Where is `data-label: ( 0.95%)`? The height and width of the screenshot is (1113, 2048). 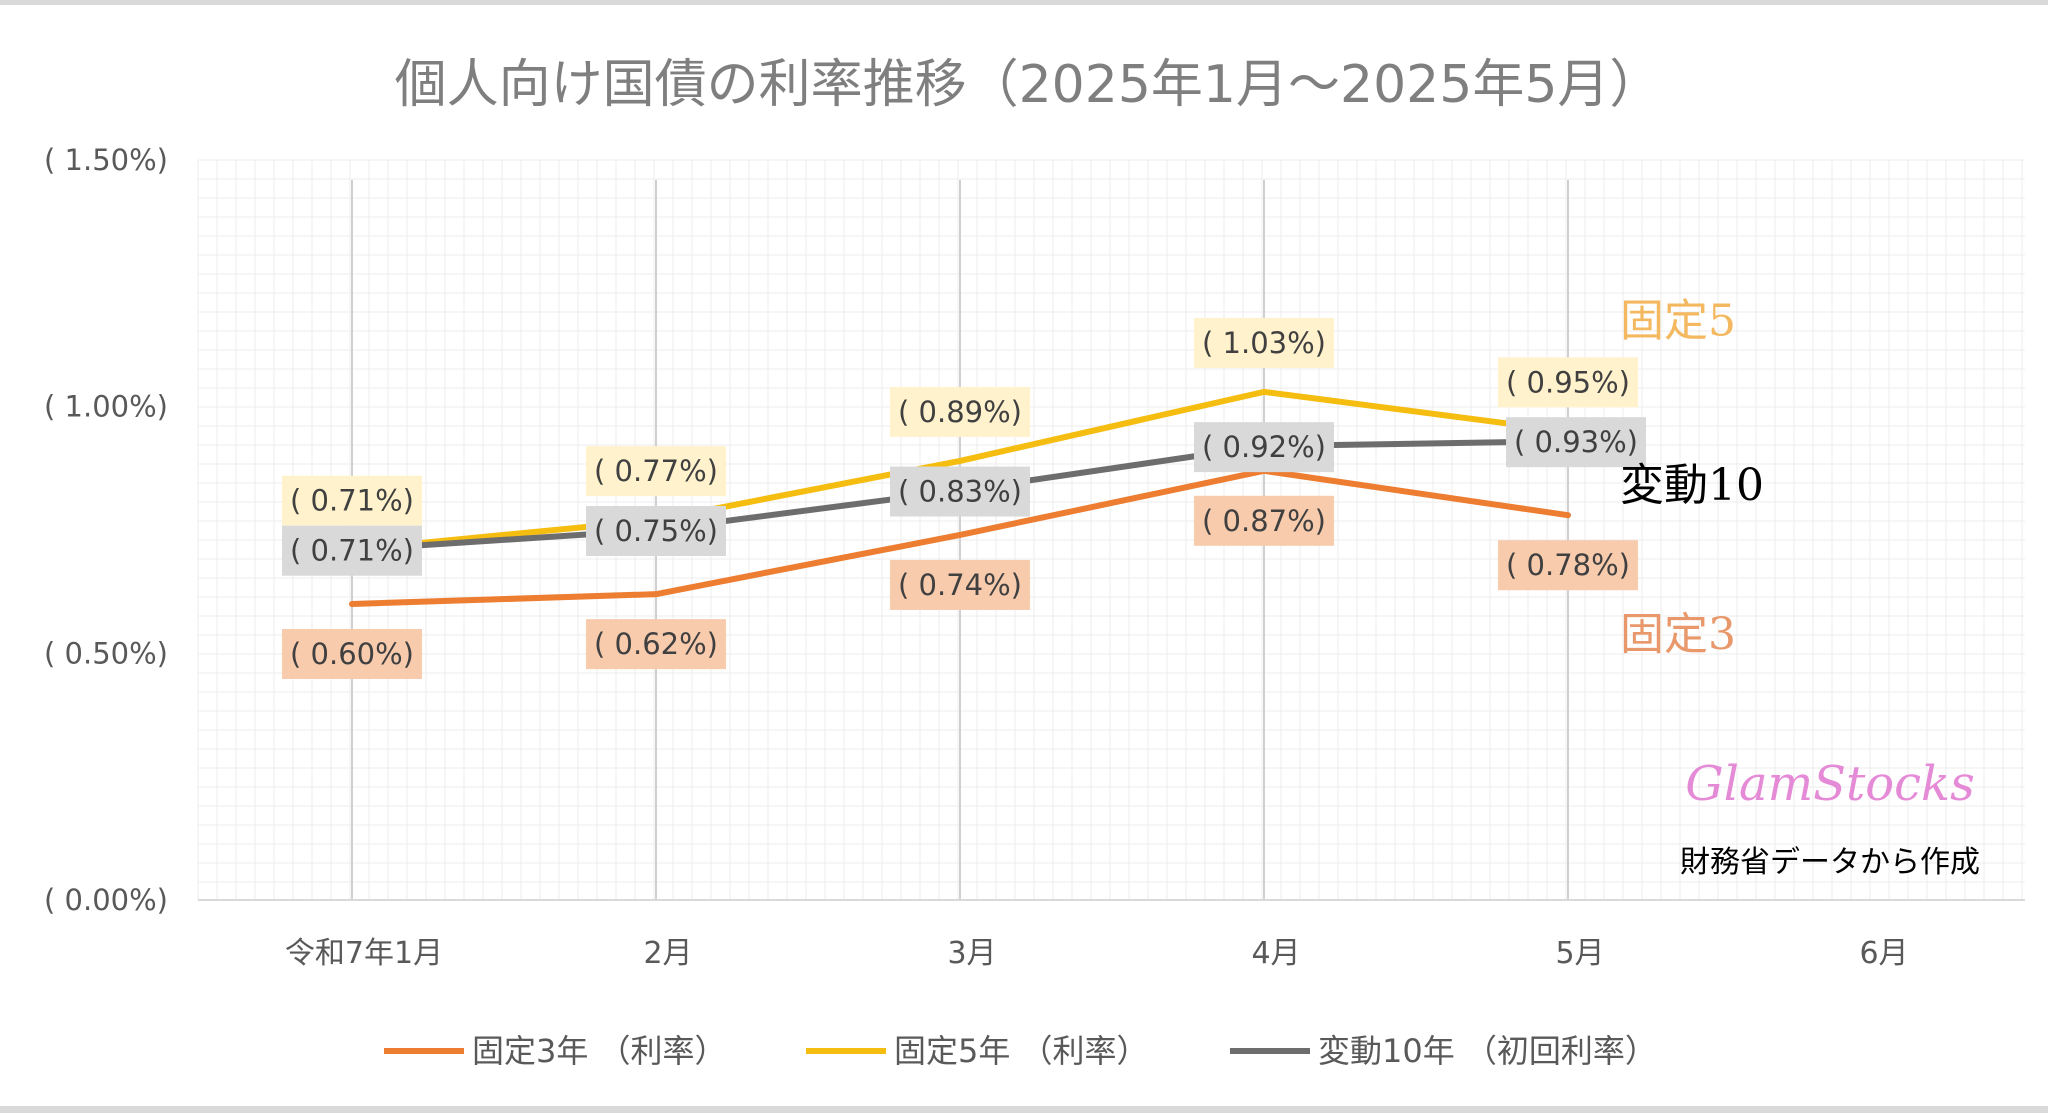
data-label: ( 0.95%) is located at coordinates (1568, 382).